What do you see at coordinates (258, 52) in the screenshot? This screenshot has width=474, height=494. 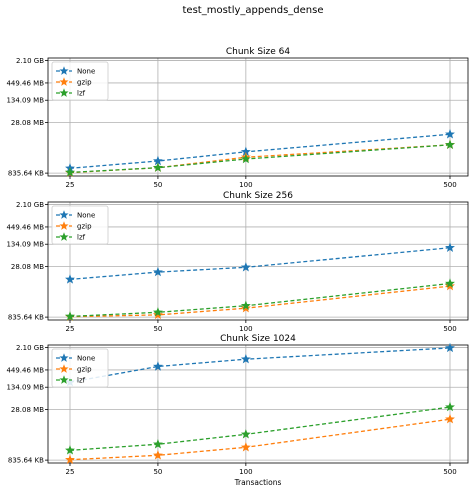 I see `panel-title: Chunk Size 64` at bounding box center [258, 52].